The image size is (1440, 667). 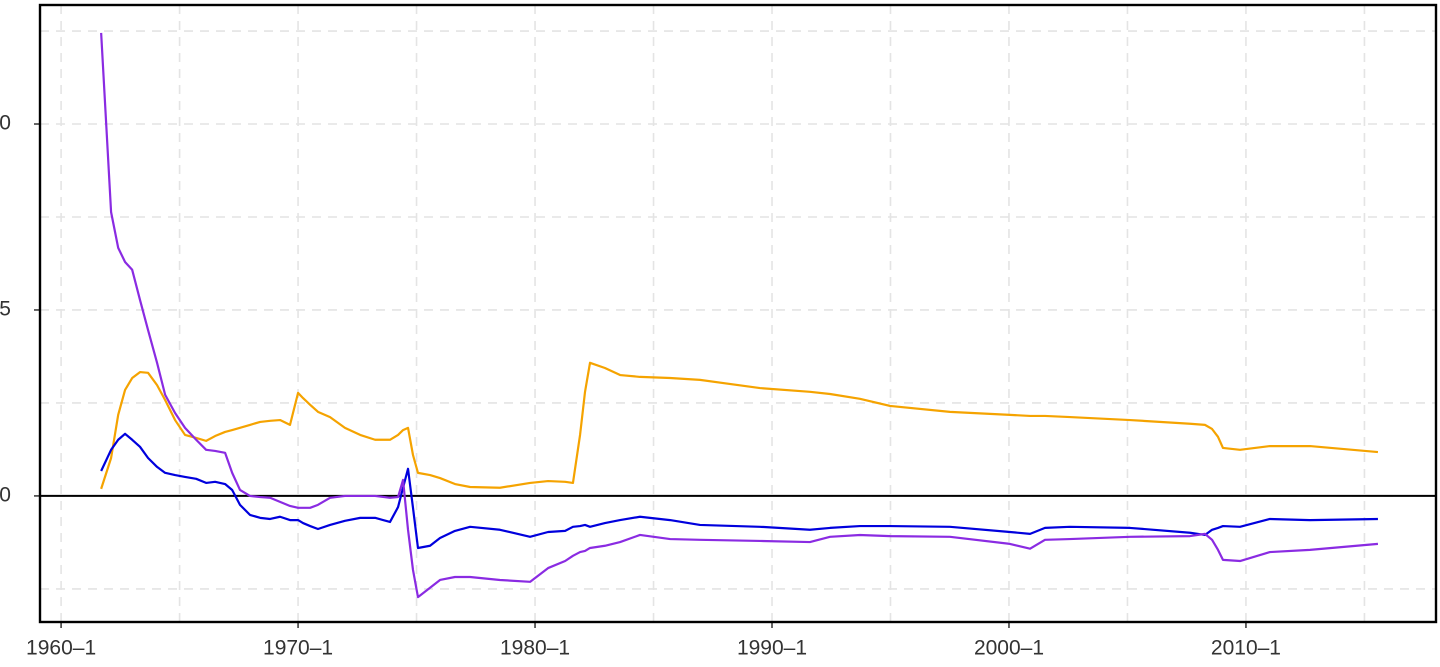 What do you see at coordinates (61, 648) in the screenshot?
I see `x-tick-label: 1960–1` at bounding box center [61, 648].